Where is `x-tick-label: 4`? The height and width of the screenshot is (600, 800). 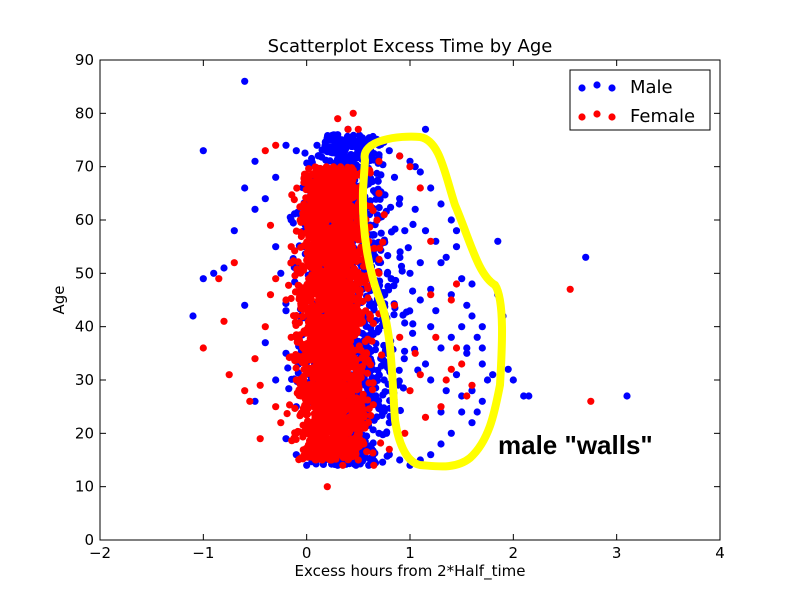
x-tick-label: 4 is located at coordinates (720, 553).